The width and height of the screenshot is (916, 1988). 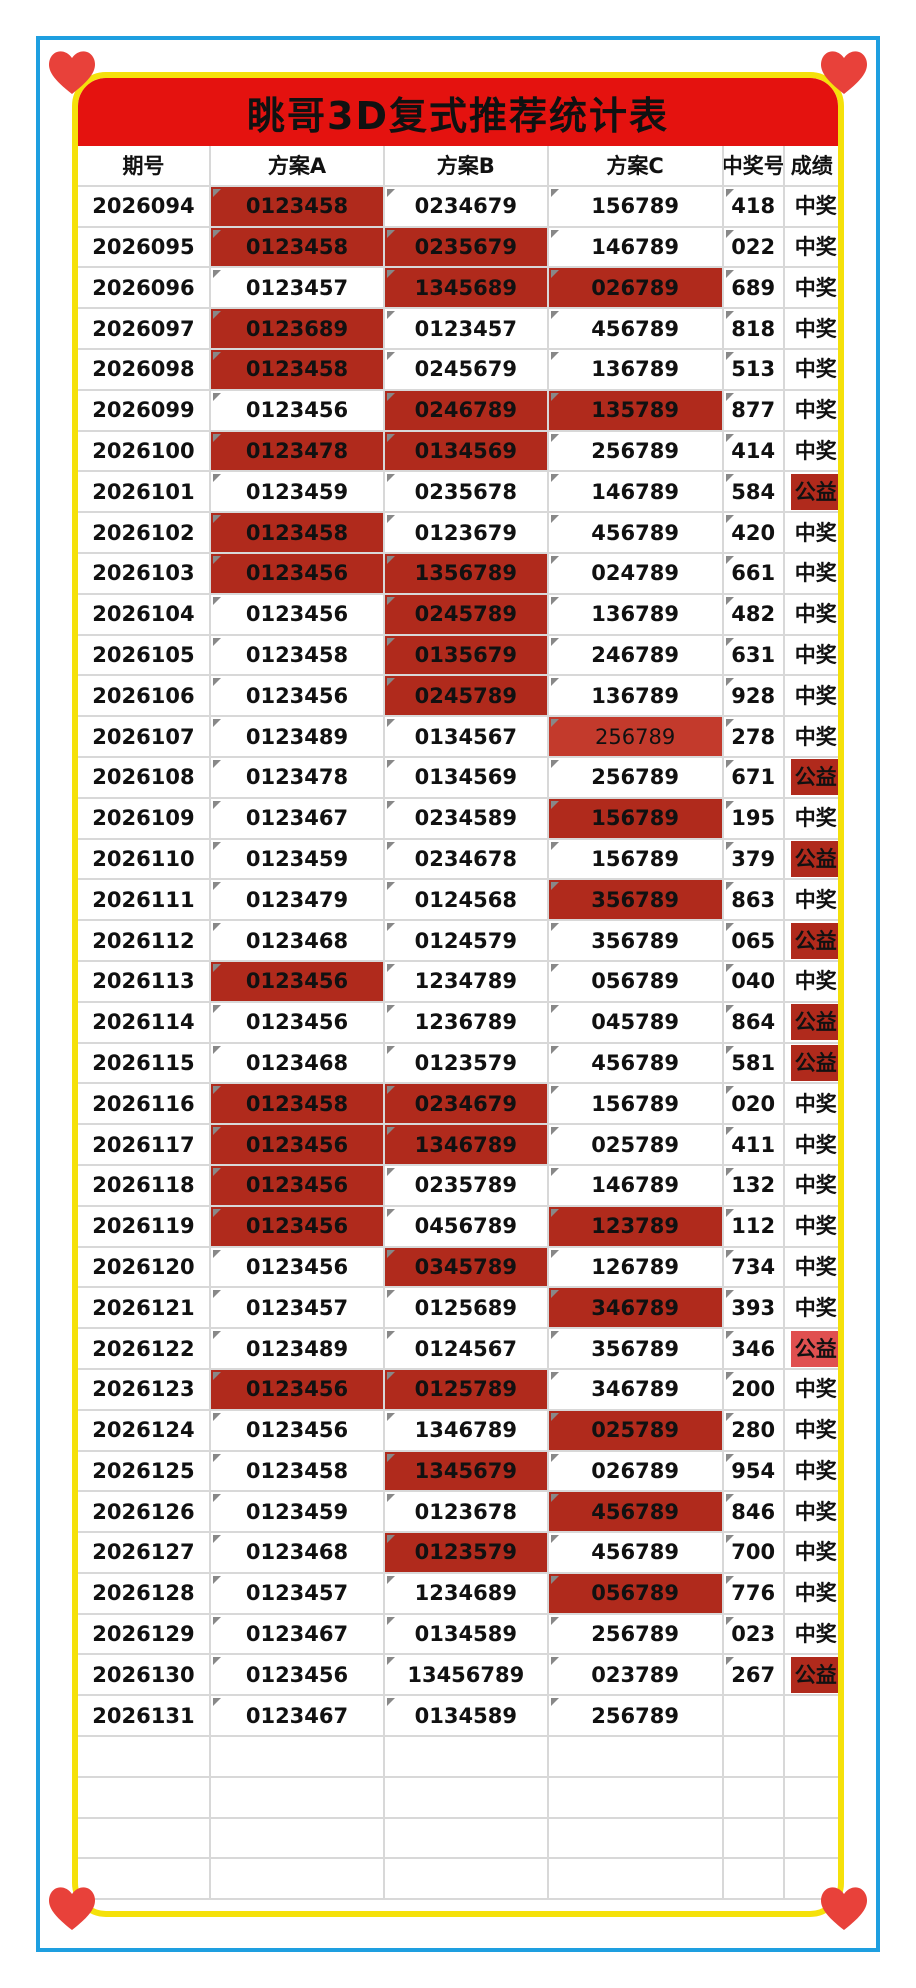 I want to click on cell-period: 2026110, so click(x=144, y=859).